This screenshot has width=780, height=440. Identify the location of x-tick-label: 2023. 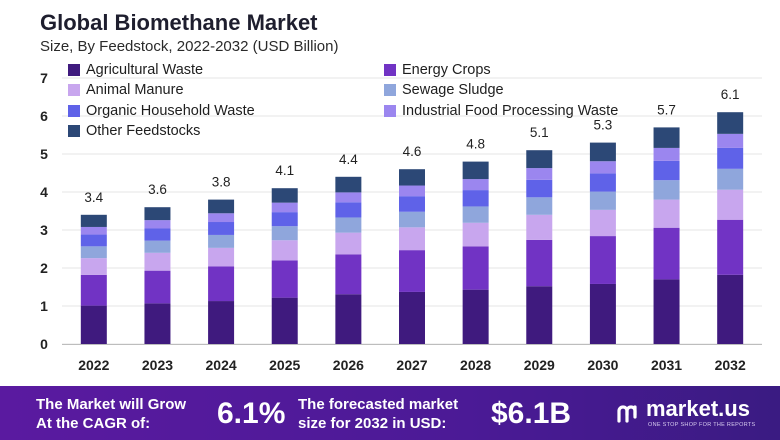
(157, 365).